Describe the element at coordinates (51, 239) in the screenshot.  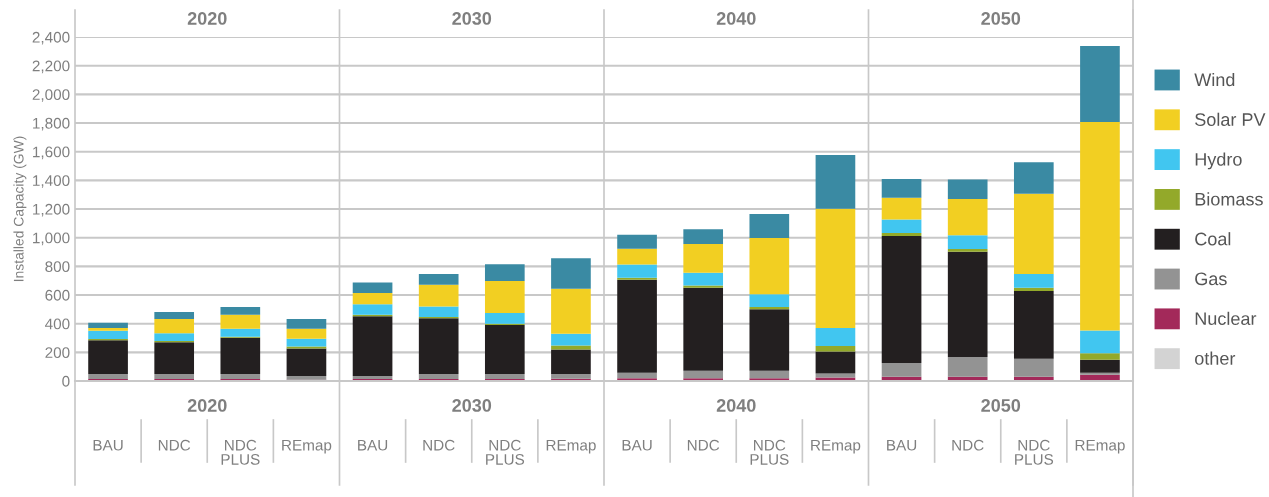
I see `y-tick-label: 1,000` at that location.